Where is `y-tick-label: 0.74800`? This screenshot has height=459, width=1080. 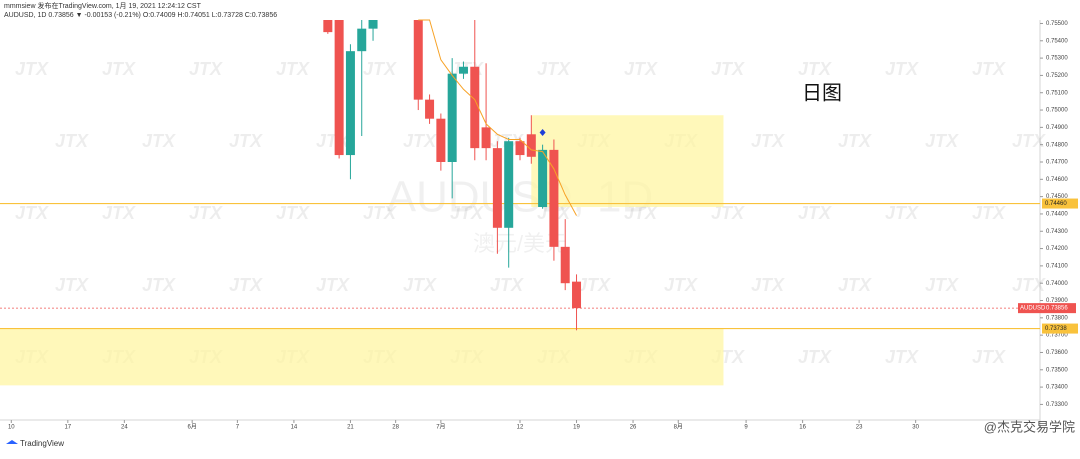 y-tick-label: 0.74800 is located at coordinates (1057, 145).